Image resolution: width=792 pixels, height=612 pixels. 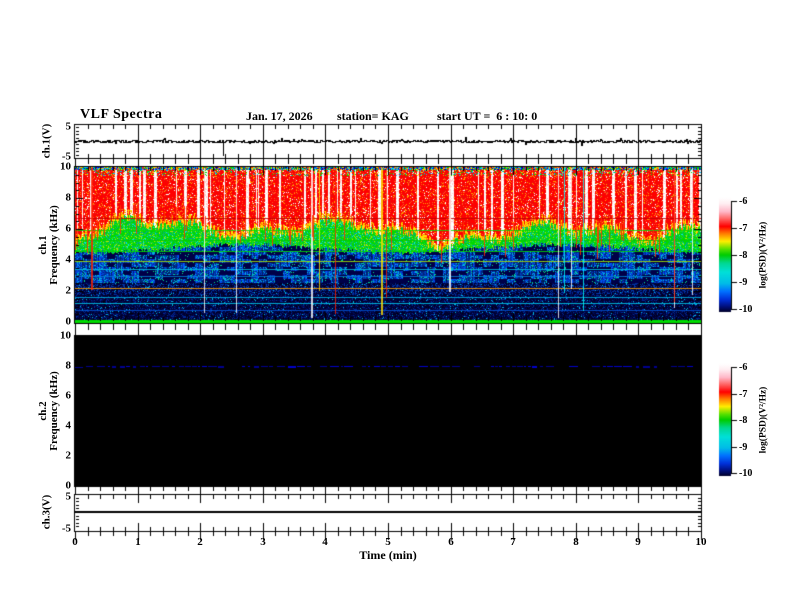 I want to click on colorbar1-unit-label: log(PSD)(V²/Hz), so click(x=763, y=255).